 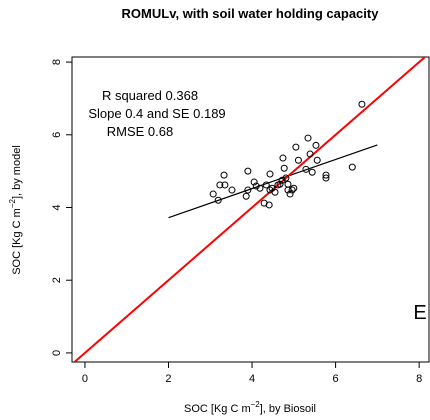 I want to click on annotation: Slope 0.4 and SE 0.189, so click(x=156, y=113).